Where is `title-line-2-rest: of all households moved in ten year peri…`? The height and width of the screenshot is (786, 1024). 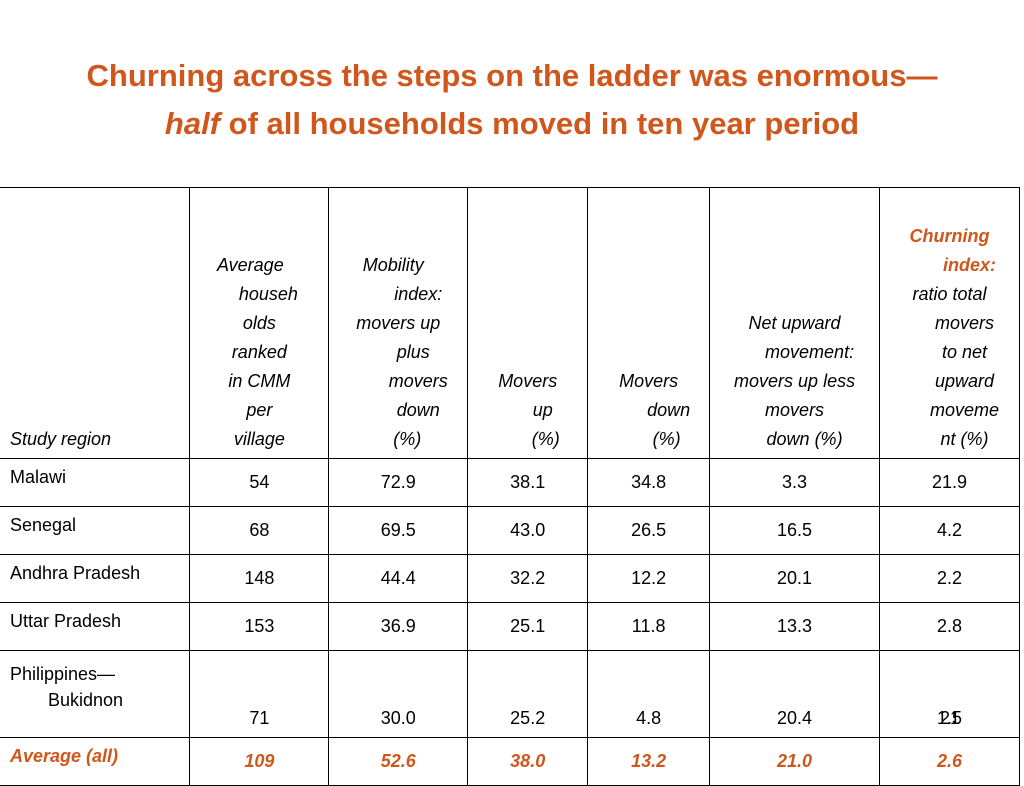
title-line-2-rest: of all households moved in ten year peri… is located at coordinates (540, 123).